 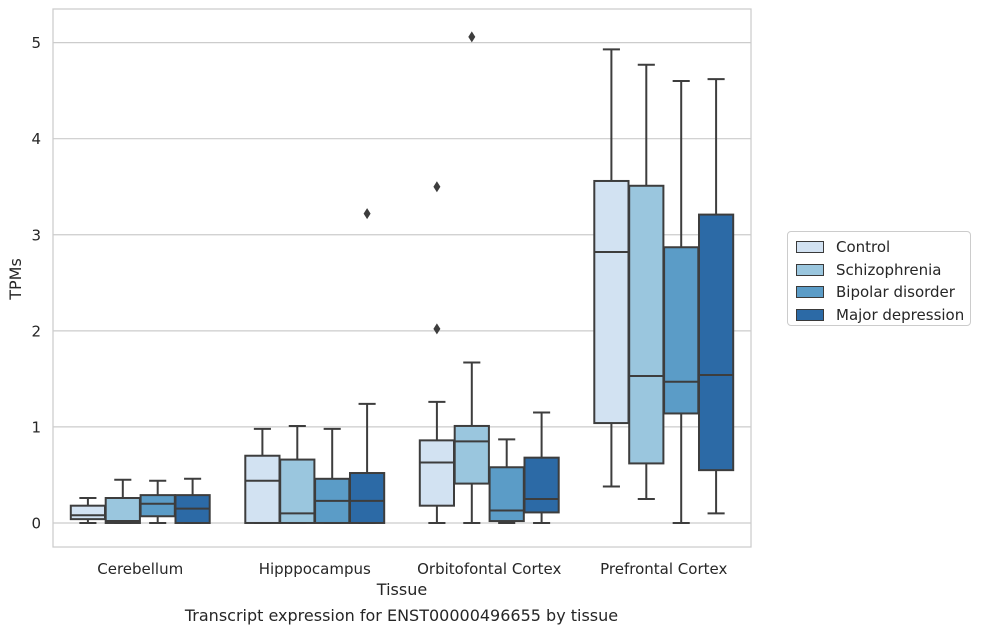 I want to click on legend-label-schizophrenia: Schizophrenia, so click(x=889, y=269).